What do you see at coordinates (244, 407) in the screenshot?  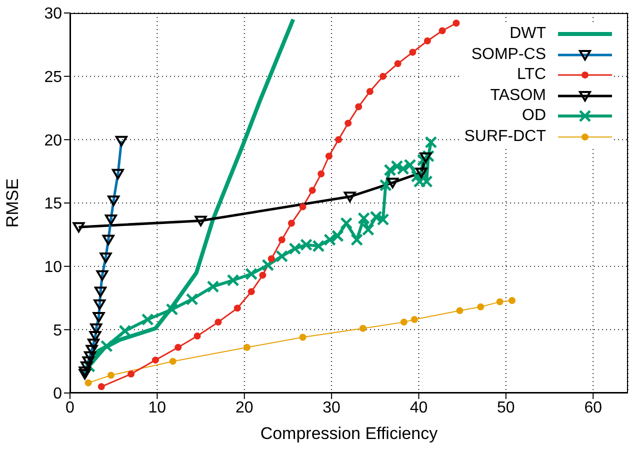 I see `x-tick-label: 20` at bounding box center [244, 407].